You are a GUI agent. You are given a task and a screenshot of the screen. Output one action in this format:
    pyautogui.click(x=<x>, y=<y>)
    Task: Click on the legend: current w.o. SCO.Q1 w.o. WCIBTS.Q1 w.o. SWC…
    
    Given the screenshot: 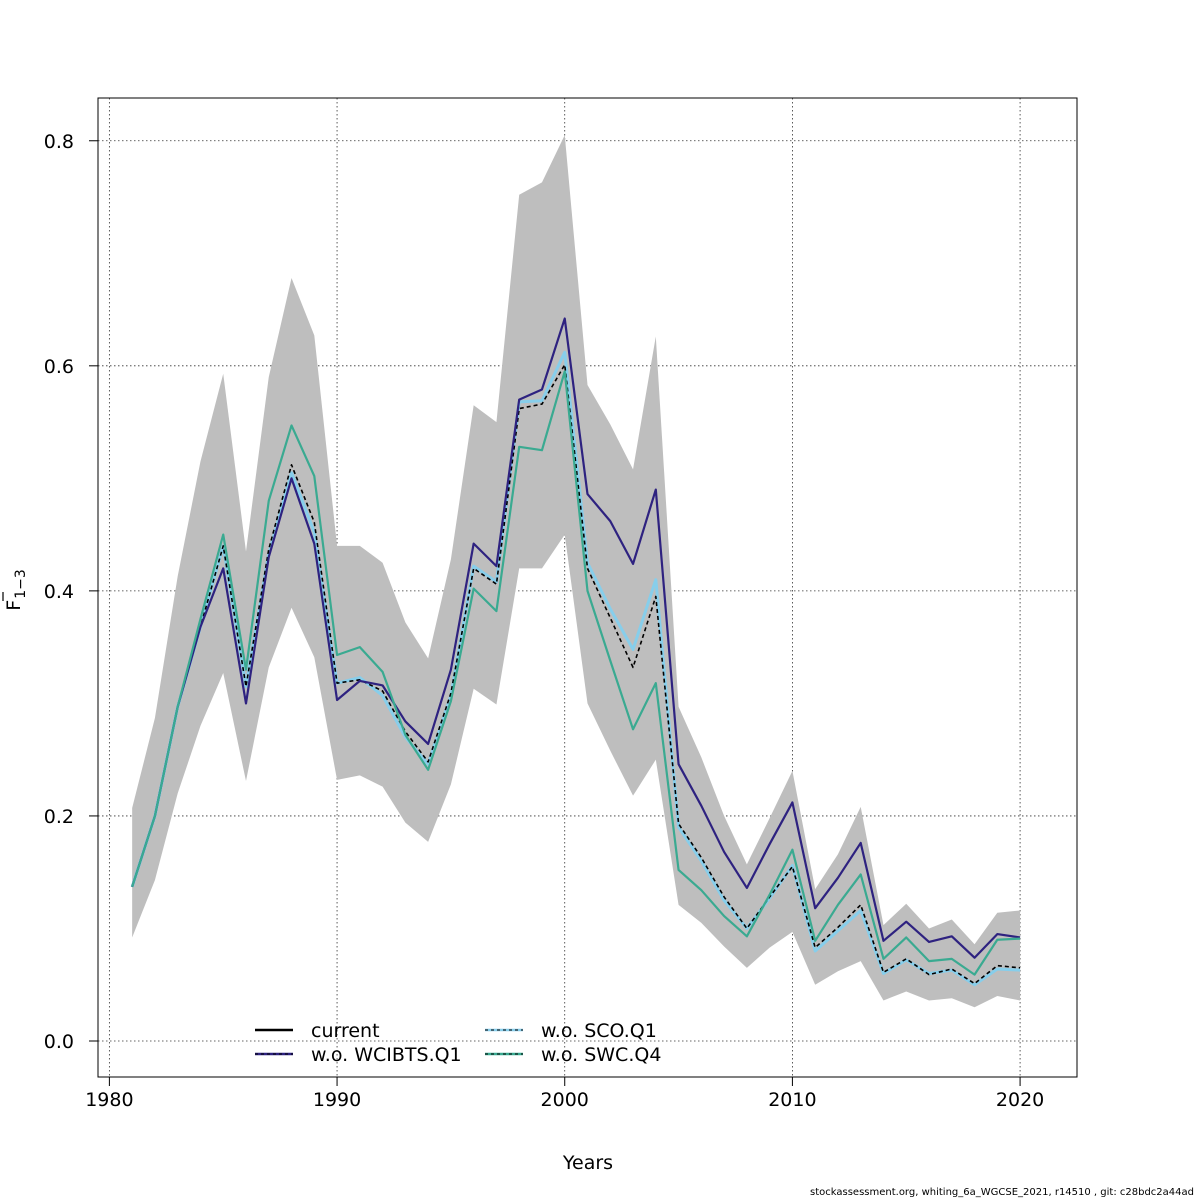 What is the action you would take?
    pyautogui.click(x=458, y=1043)
    